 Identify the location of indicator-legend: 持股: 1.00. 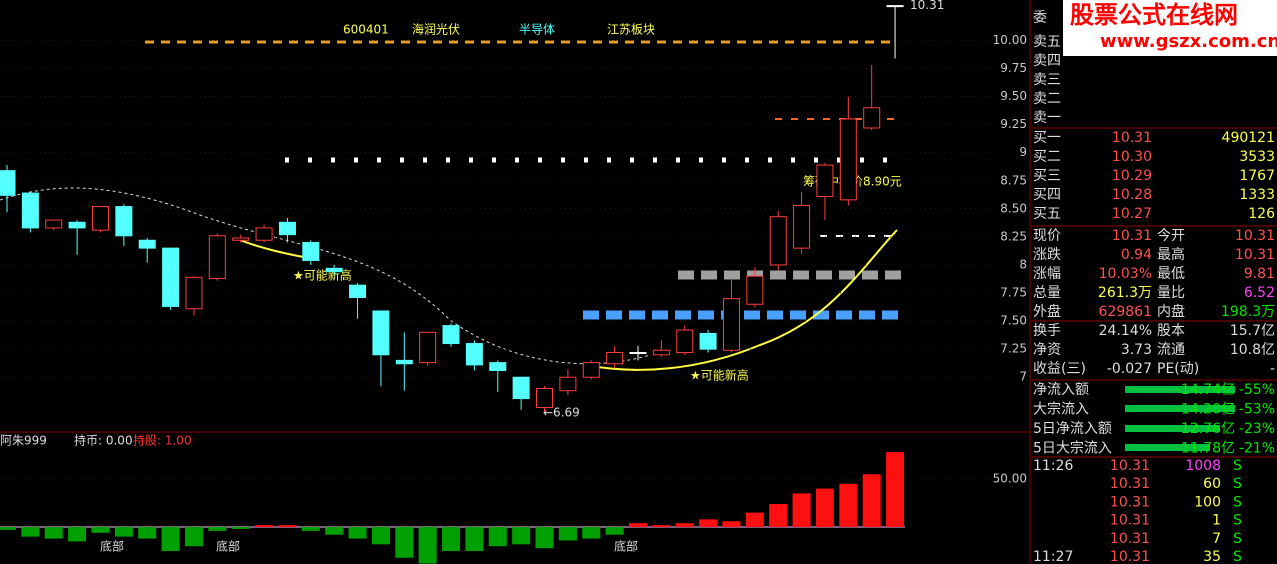
(162, 440).